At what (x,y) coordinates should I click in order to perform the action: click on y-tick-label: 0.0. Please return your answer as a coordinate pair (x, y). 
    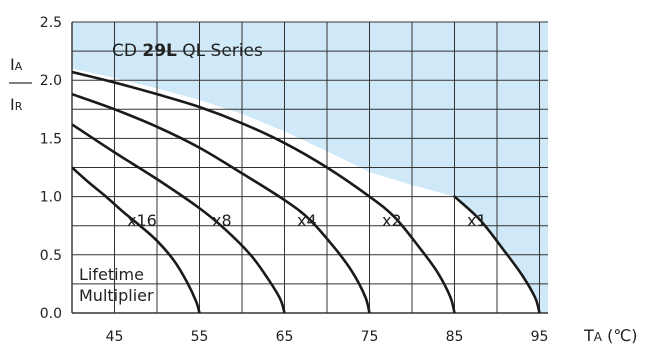
    Looking at the image, I should click on (51, 314).